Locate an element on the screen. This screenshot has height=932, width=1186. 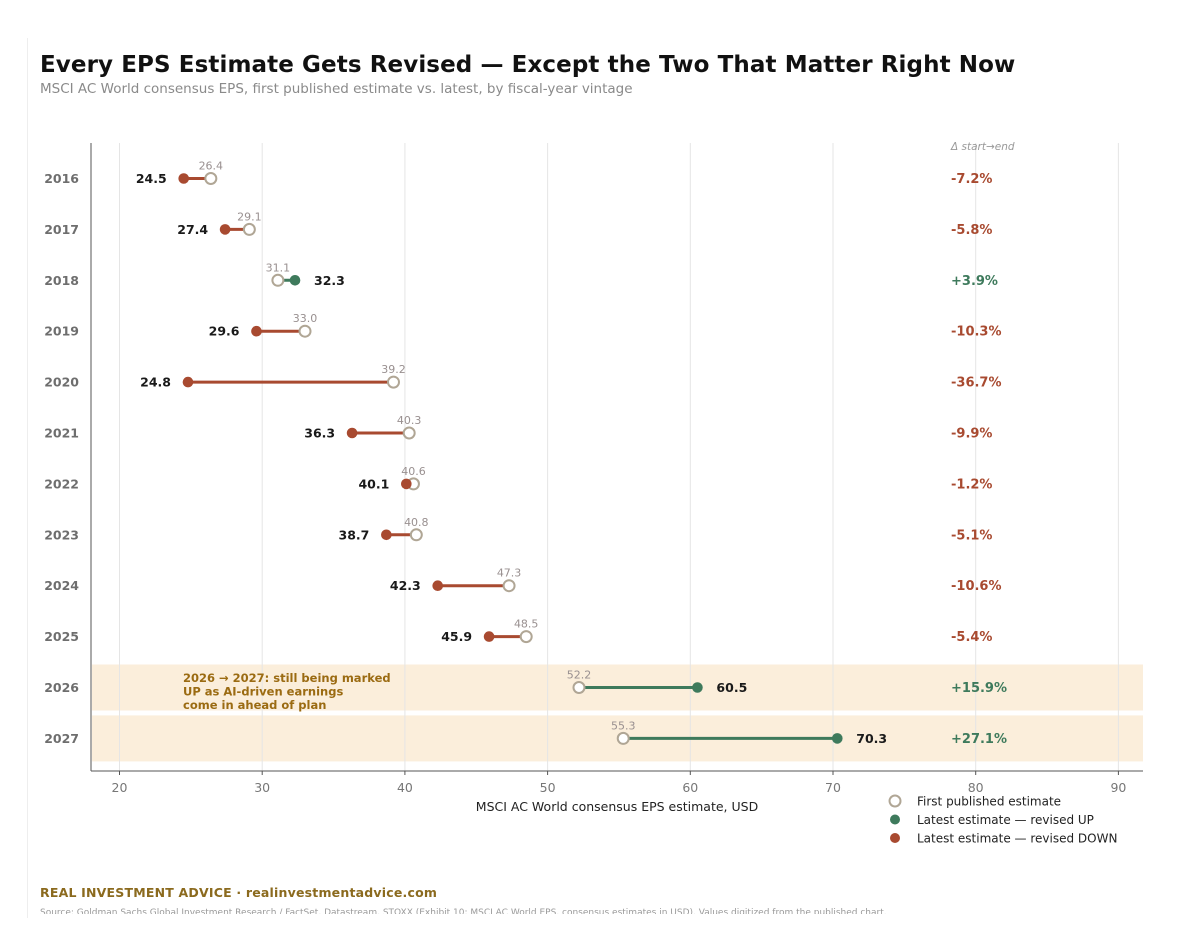
first-estimate-point-2020 is located at coordinates (393, 382).